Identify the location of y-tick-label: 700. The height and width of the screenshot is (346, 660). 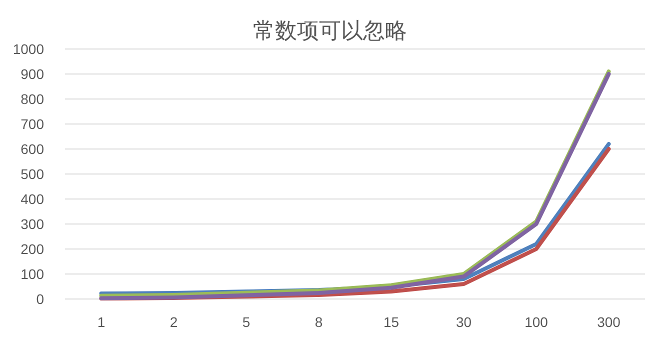
(32, 124).